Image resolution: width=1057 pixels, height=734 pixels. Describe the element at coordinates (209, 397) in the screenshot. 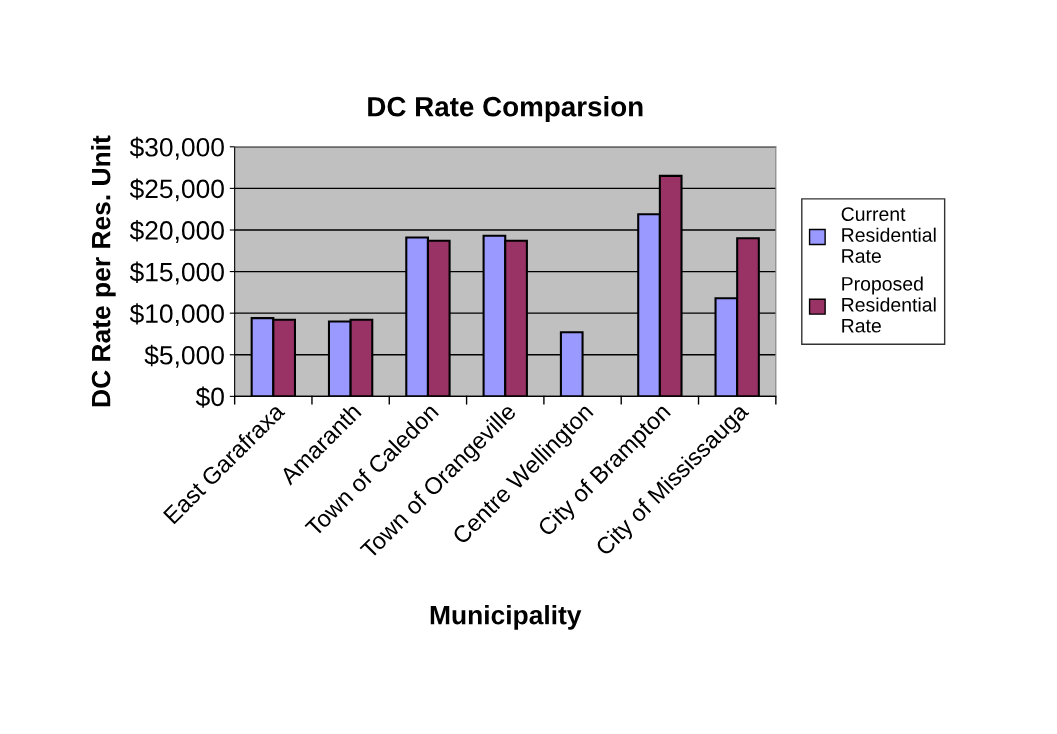

I see `y-tick-label: $0` at that location.